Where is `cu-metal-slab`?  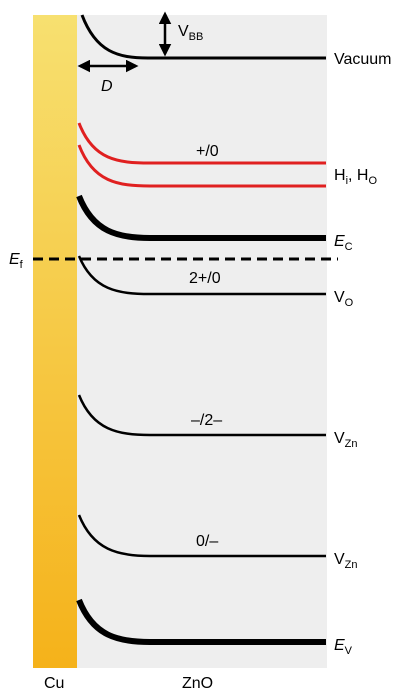
cu-metal-slab is located at coordinates (55, 341).